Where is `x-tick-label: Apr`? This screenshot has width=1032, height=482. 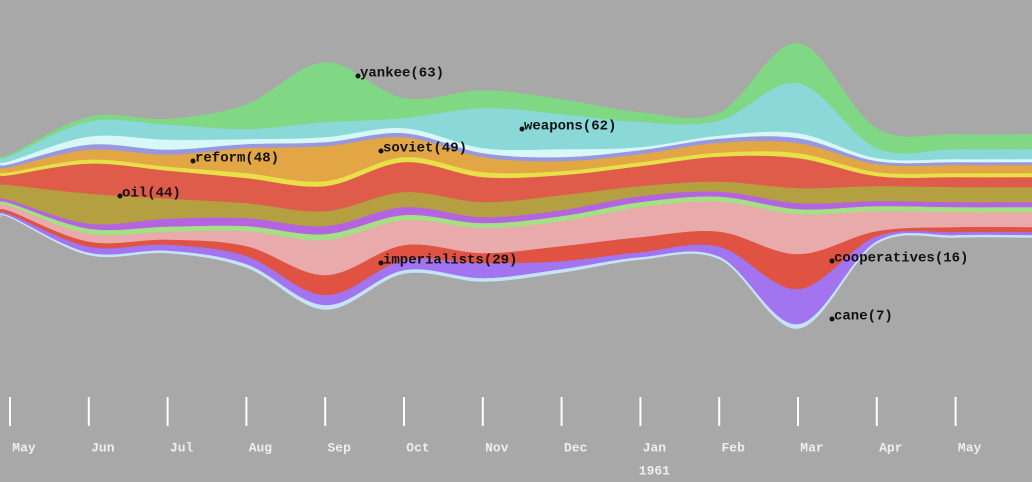 x-tick-label: Apr is located at coordinates (890, 447).